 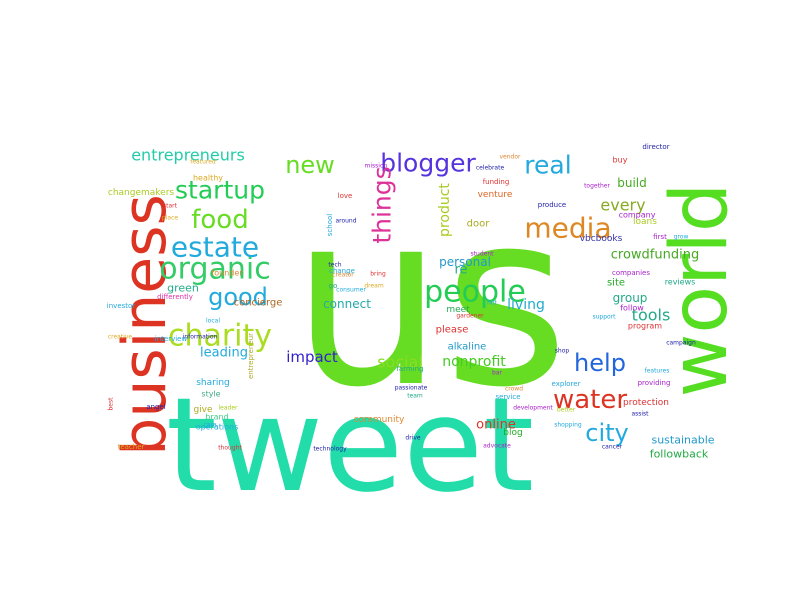 I want to click on cloud-word: care, so click(x=209, y=425).